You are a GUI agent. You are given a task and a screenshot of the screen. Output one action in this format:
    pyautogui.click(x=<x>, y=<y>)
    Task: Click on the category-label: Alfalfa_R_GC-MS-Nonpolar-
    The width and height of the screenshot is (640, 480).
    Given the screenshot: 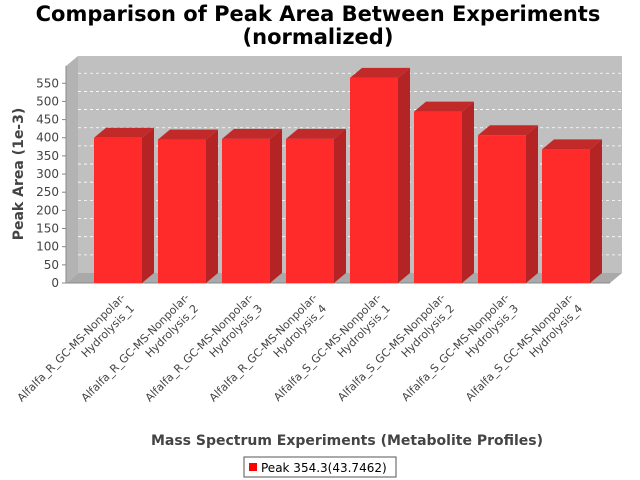 What is the action you would take?
    pyautogui.click(x=71, y=347)
    